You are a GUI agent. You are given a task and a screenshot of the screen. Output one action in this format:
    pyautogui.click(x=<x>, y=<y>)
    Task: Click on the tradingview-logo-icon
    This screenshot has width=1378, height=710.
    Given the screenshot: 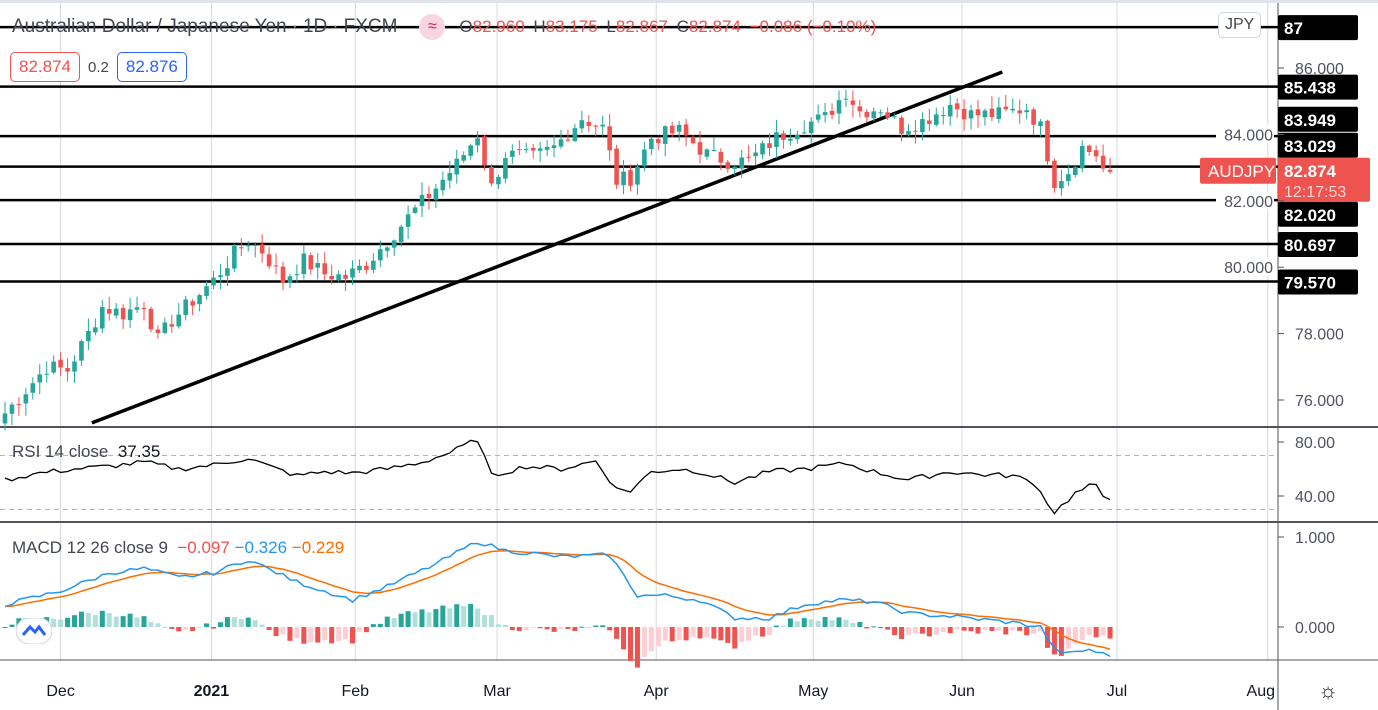 What is the action you would take?
    pyautogui.click(x=34, y=631)
    